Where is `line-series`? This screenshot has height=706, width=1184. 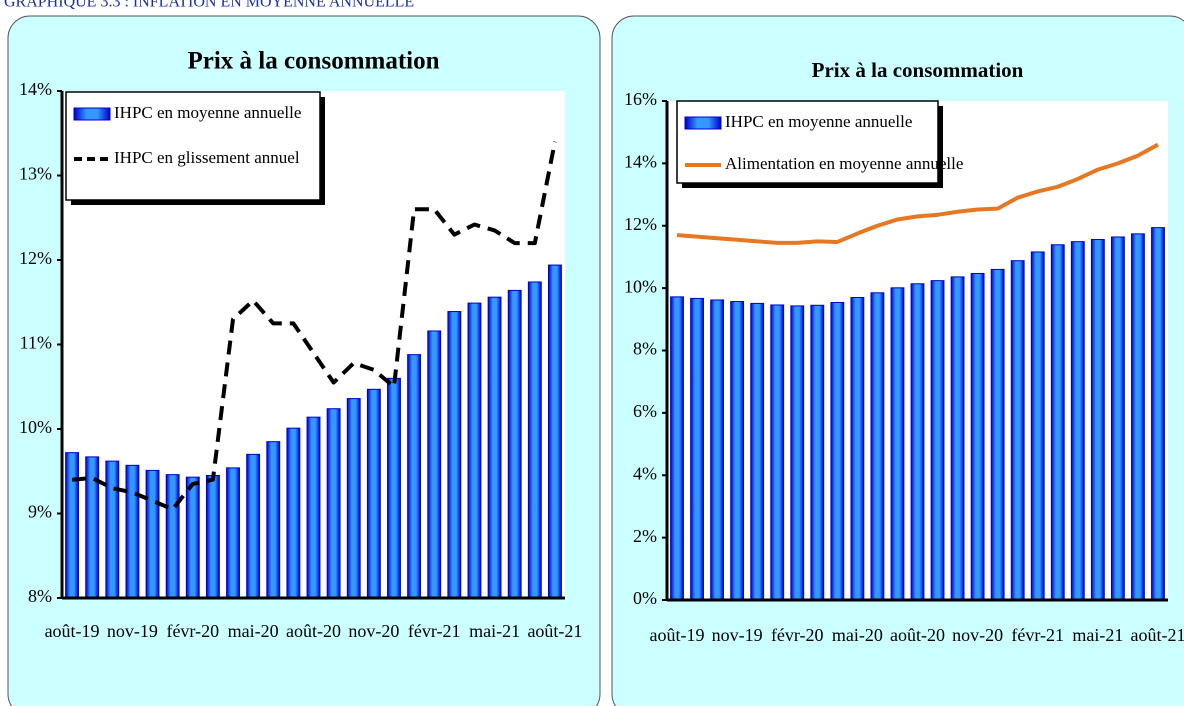 line-series is located at coordinates (917, 193).